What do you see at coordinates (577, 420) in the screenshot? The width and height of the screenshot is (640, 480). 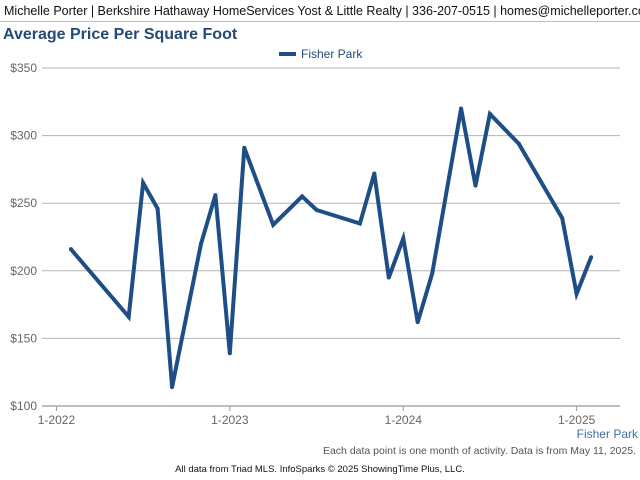 I see `x-tick-label: 1-2025` at bounding box center [577, 420].